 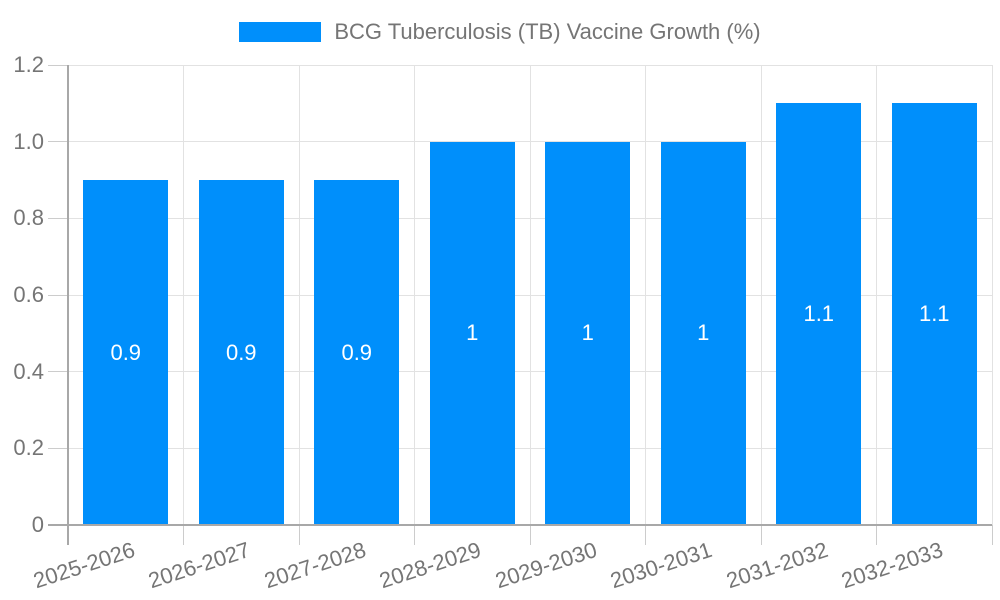 I want to click on x-axis-label: 2030-2031, so click(x=661, y=565).